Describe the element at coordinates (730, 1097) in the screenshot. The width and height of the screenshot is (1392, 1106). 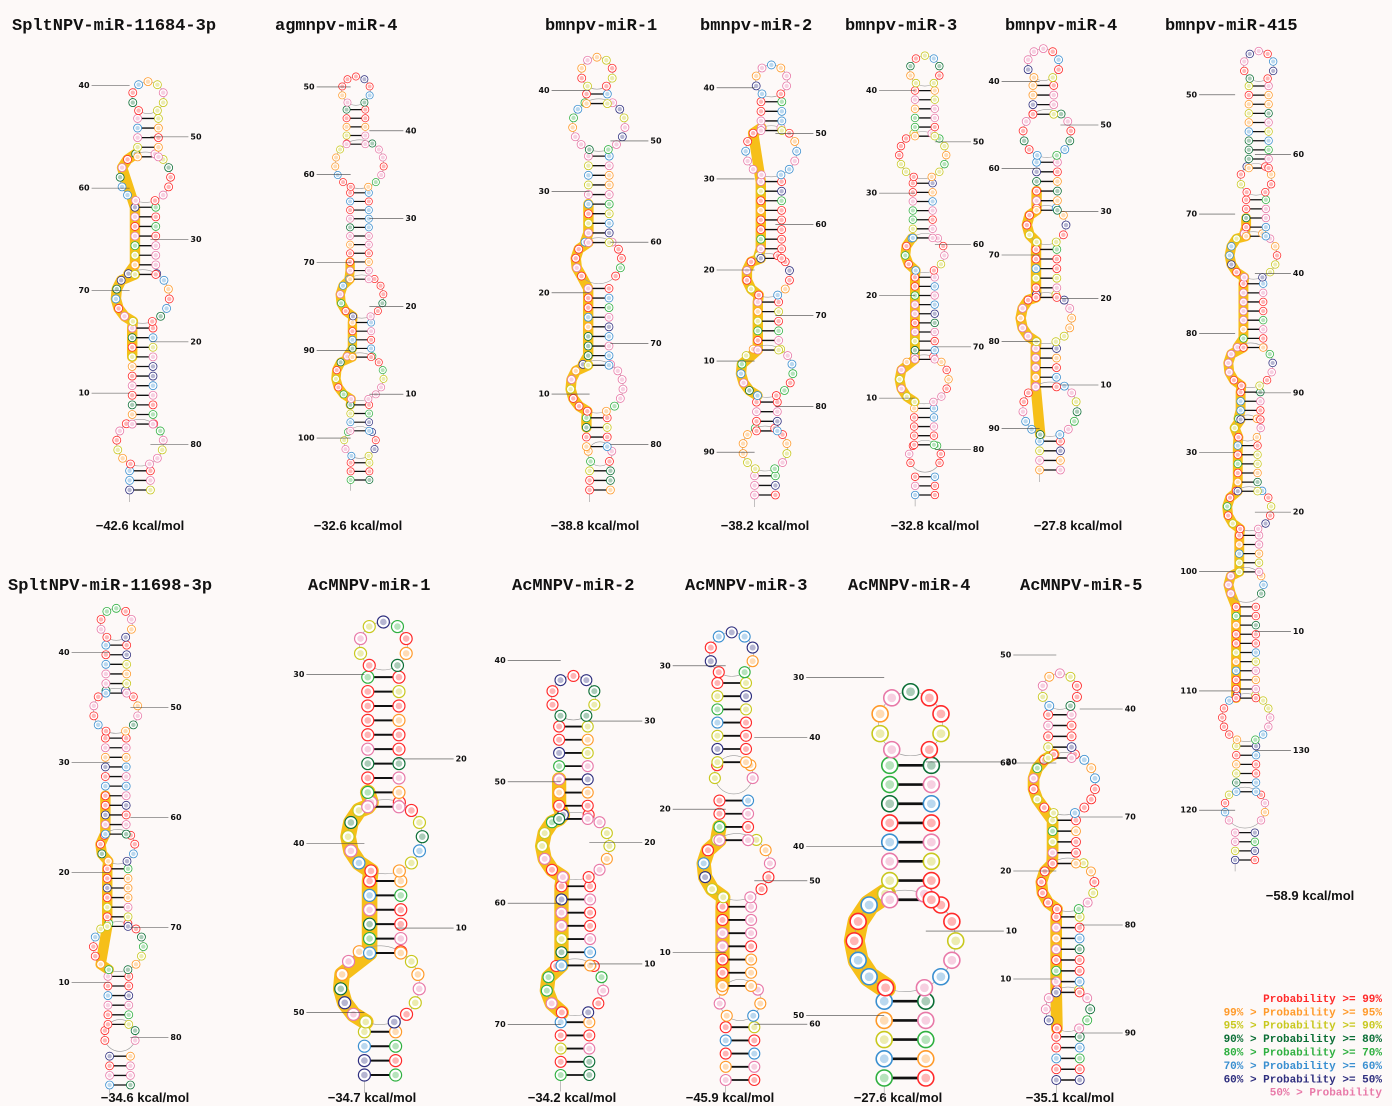
I see `free-energy: −45.9 kcal/mol` at that location.